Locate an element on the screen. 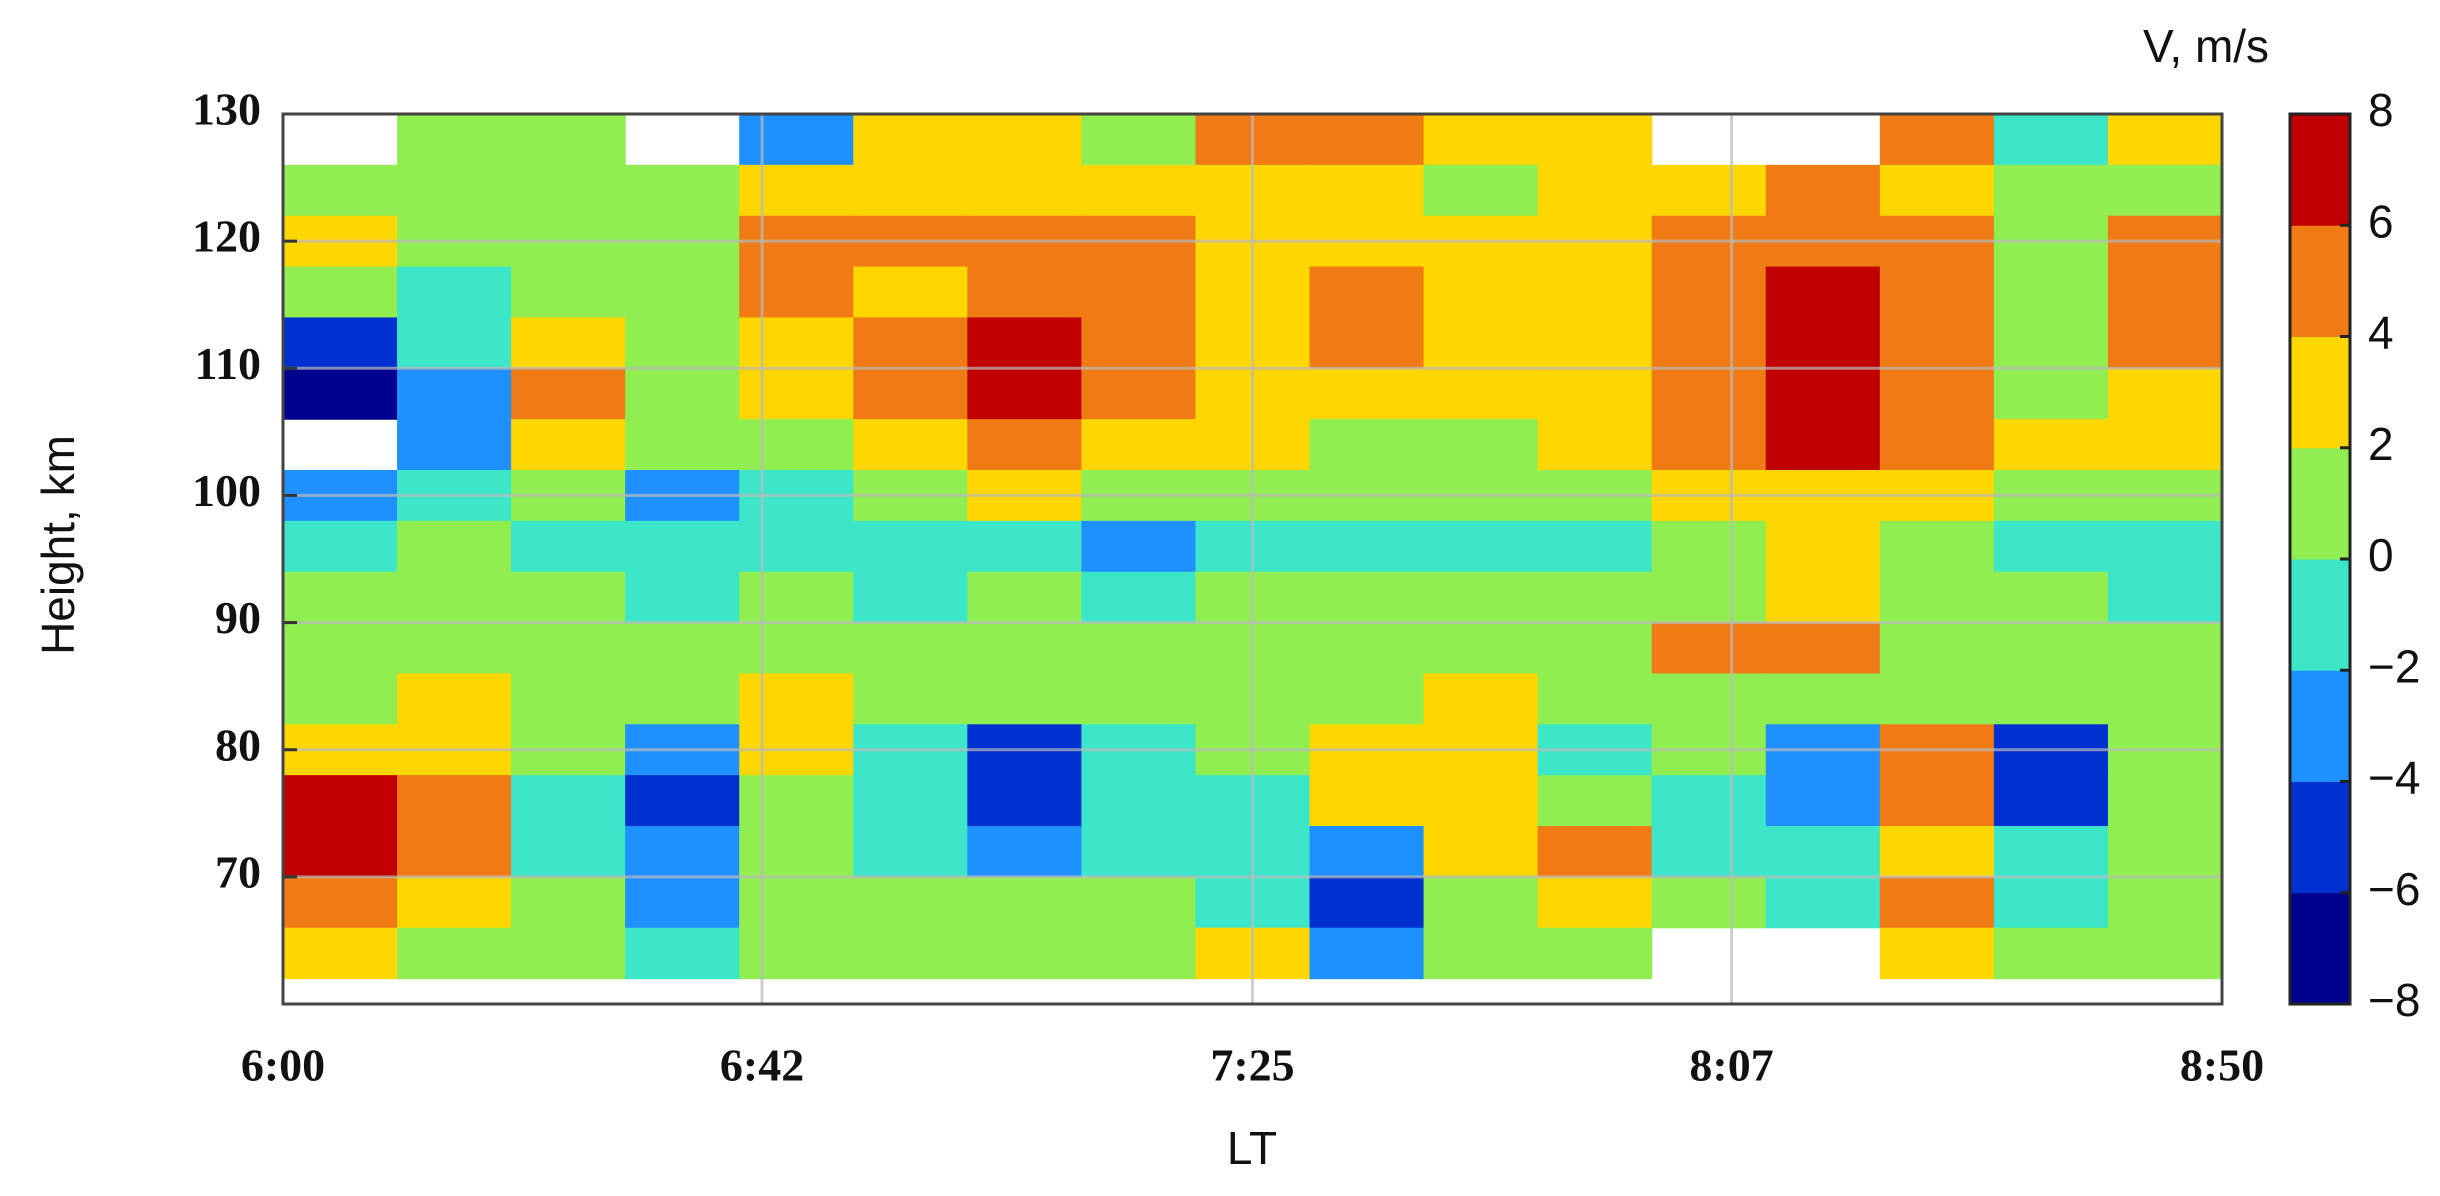  colorbar-tick-label: 0 is located at coordinates (2381, 555).